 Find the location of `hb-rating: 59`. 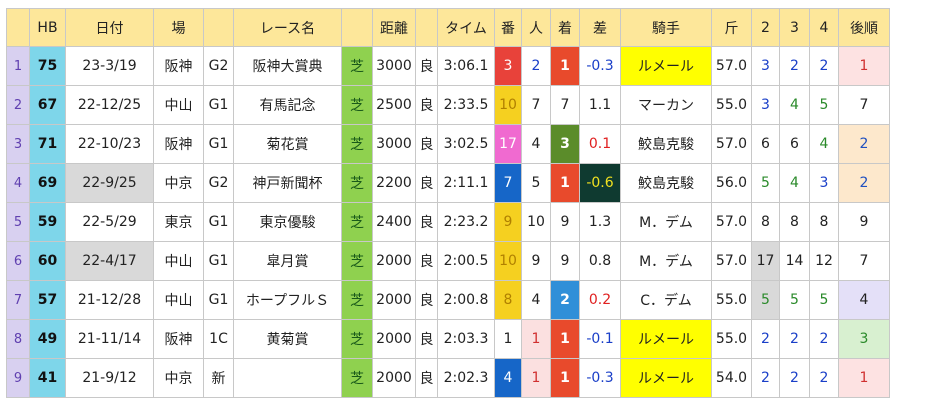

hb-rating: 59 is located at coordinates (47, 222).